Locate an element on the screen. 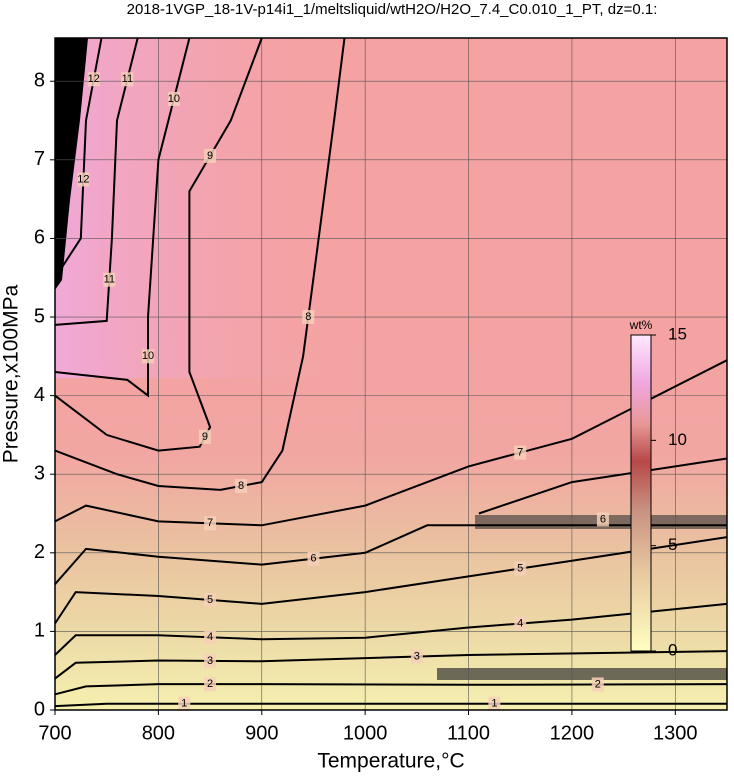 This screenshot has width=734, height=781. colorbar-label: wt% is located at coordinates (641, 325).